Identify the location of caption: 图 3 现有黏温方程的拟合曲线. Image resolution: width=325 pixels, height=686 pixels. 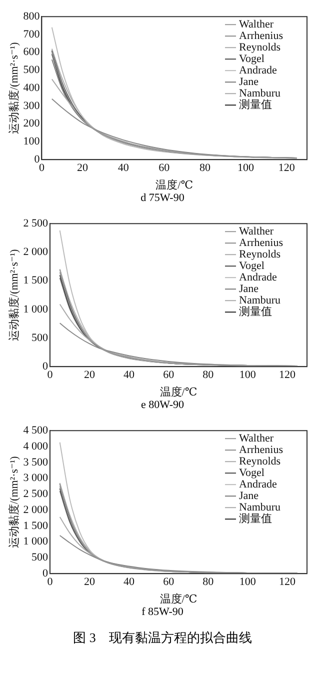
(162, 638).